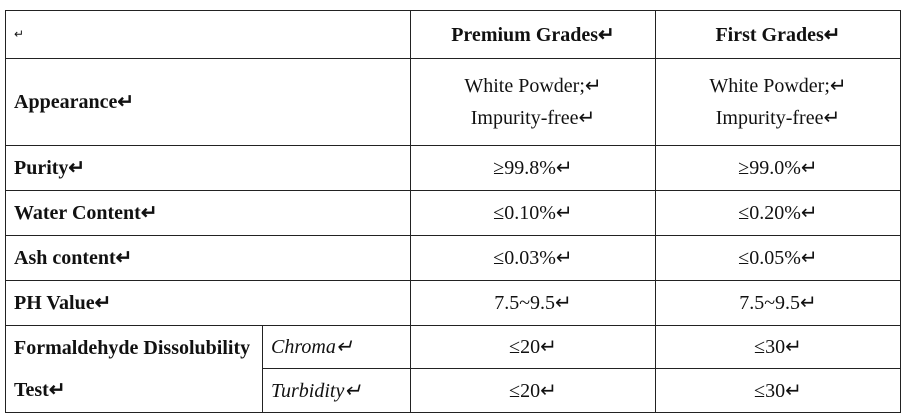 The image size is (905, 420). I want to click on cell: ≤0.03%↵, so click(533, 258).